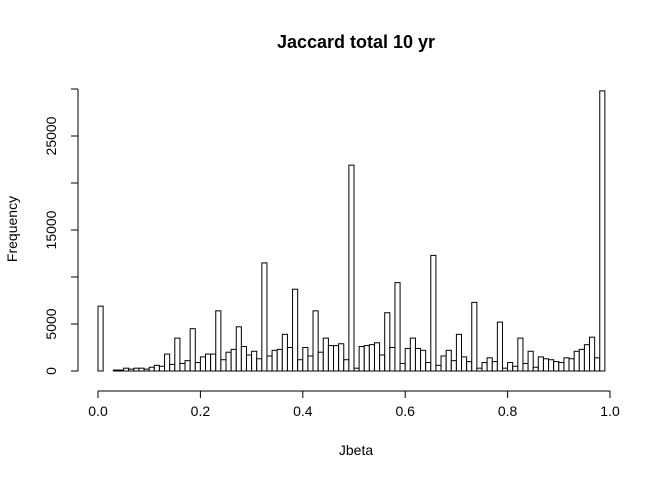 This screenshot has width=672, height=480. What do you see at coordinates (12, 229) in the screenshot?
I see `y-axis-label: Frequency` at bounding box center [12, 229].